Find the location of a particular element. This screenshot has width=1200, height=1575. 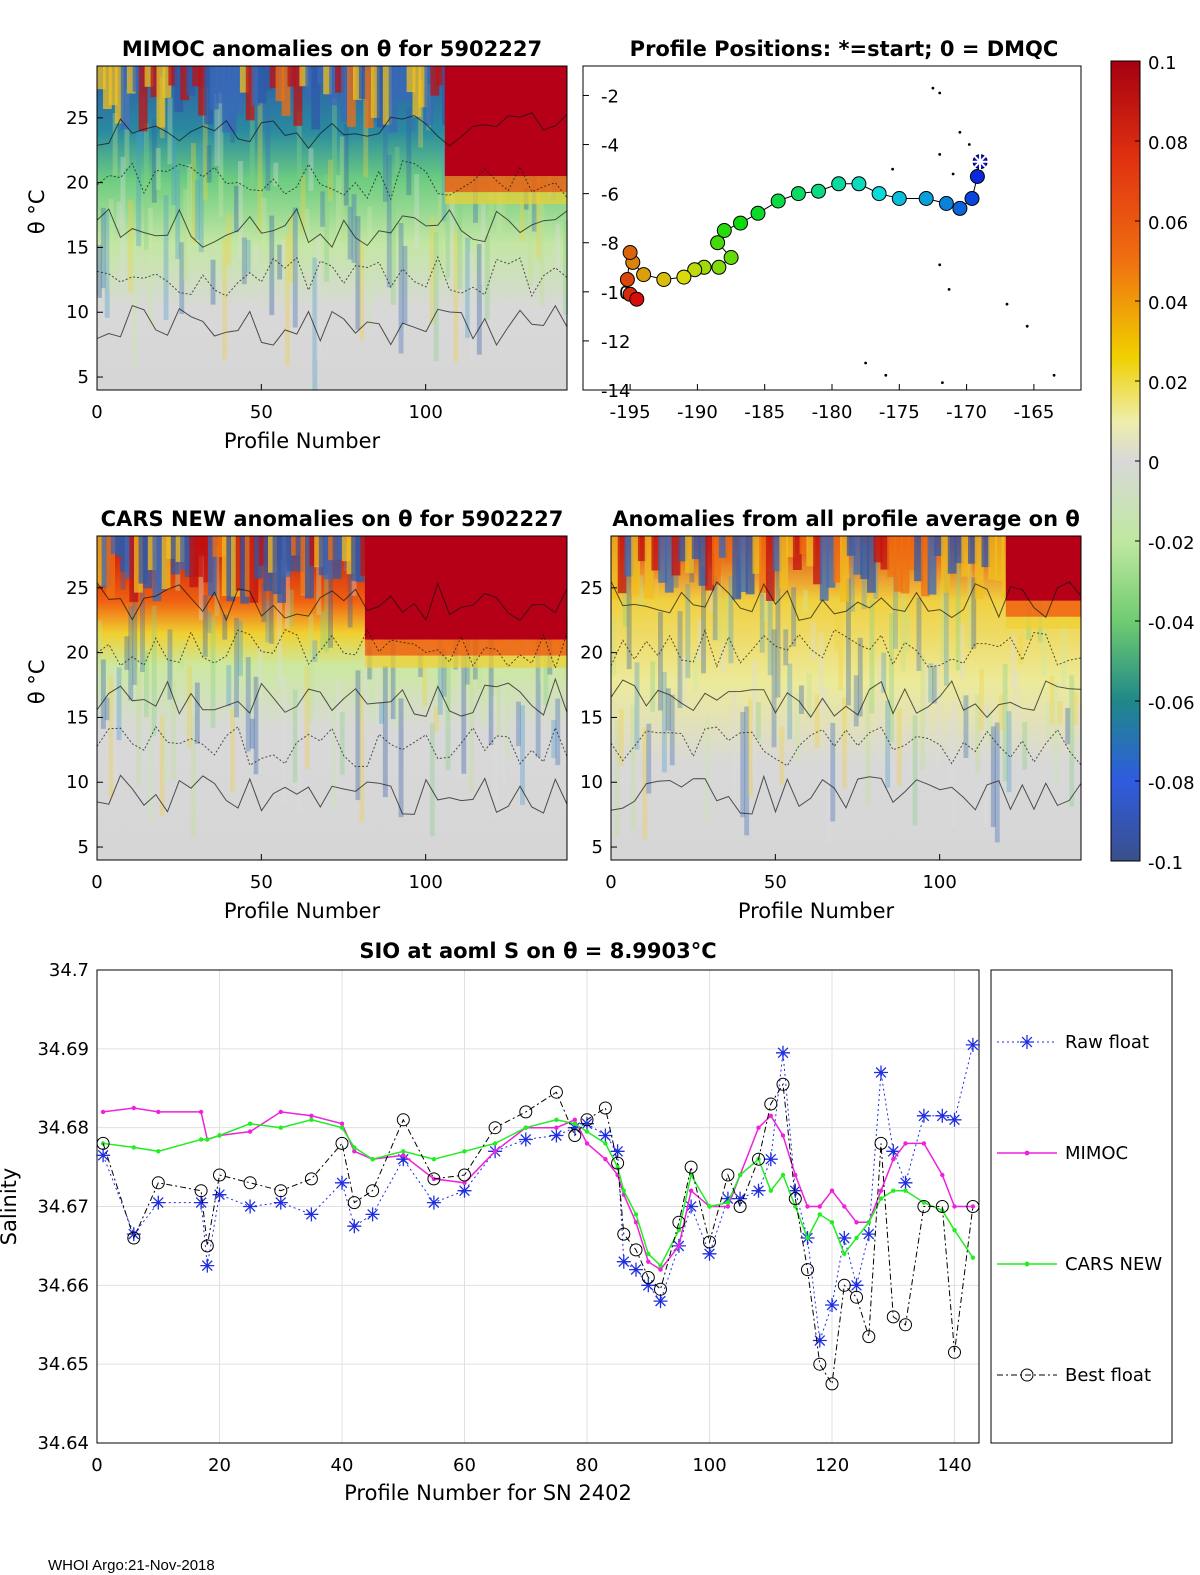

x-tick-label: -180 is located at coordinates (832, 412).